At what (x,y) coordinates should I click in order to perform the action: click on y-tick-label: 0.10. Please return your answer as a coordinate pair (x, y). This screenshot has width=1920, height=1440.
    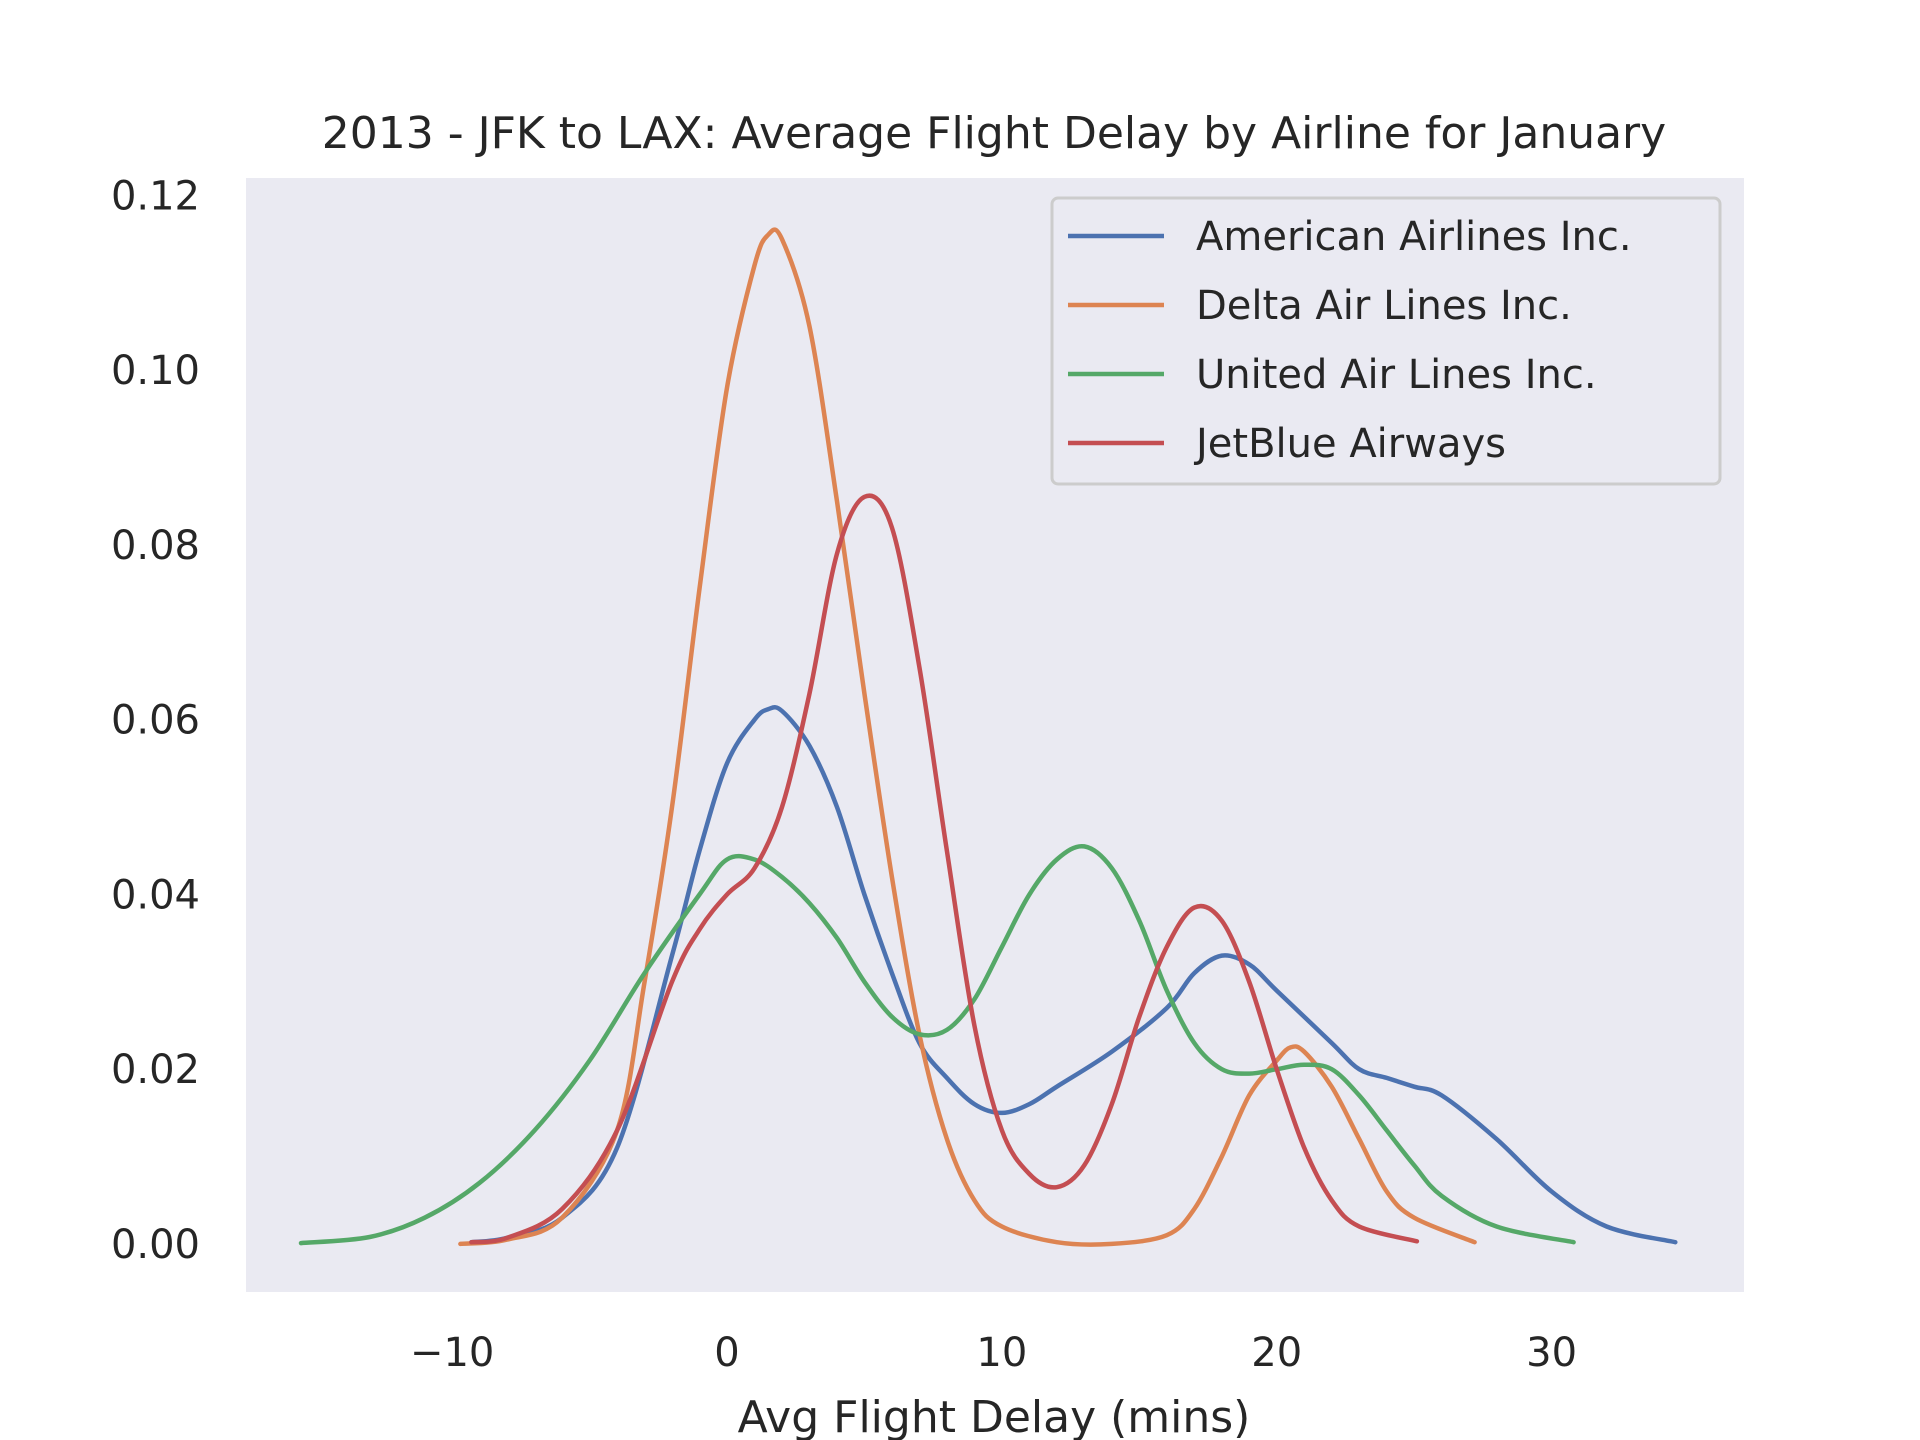
    Looking at the image, I should click on (155, 371).